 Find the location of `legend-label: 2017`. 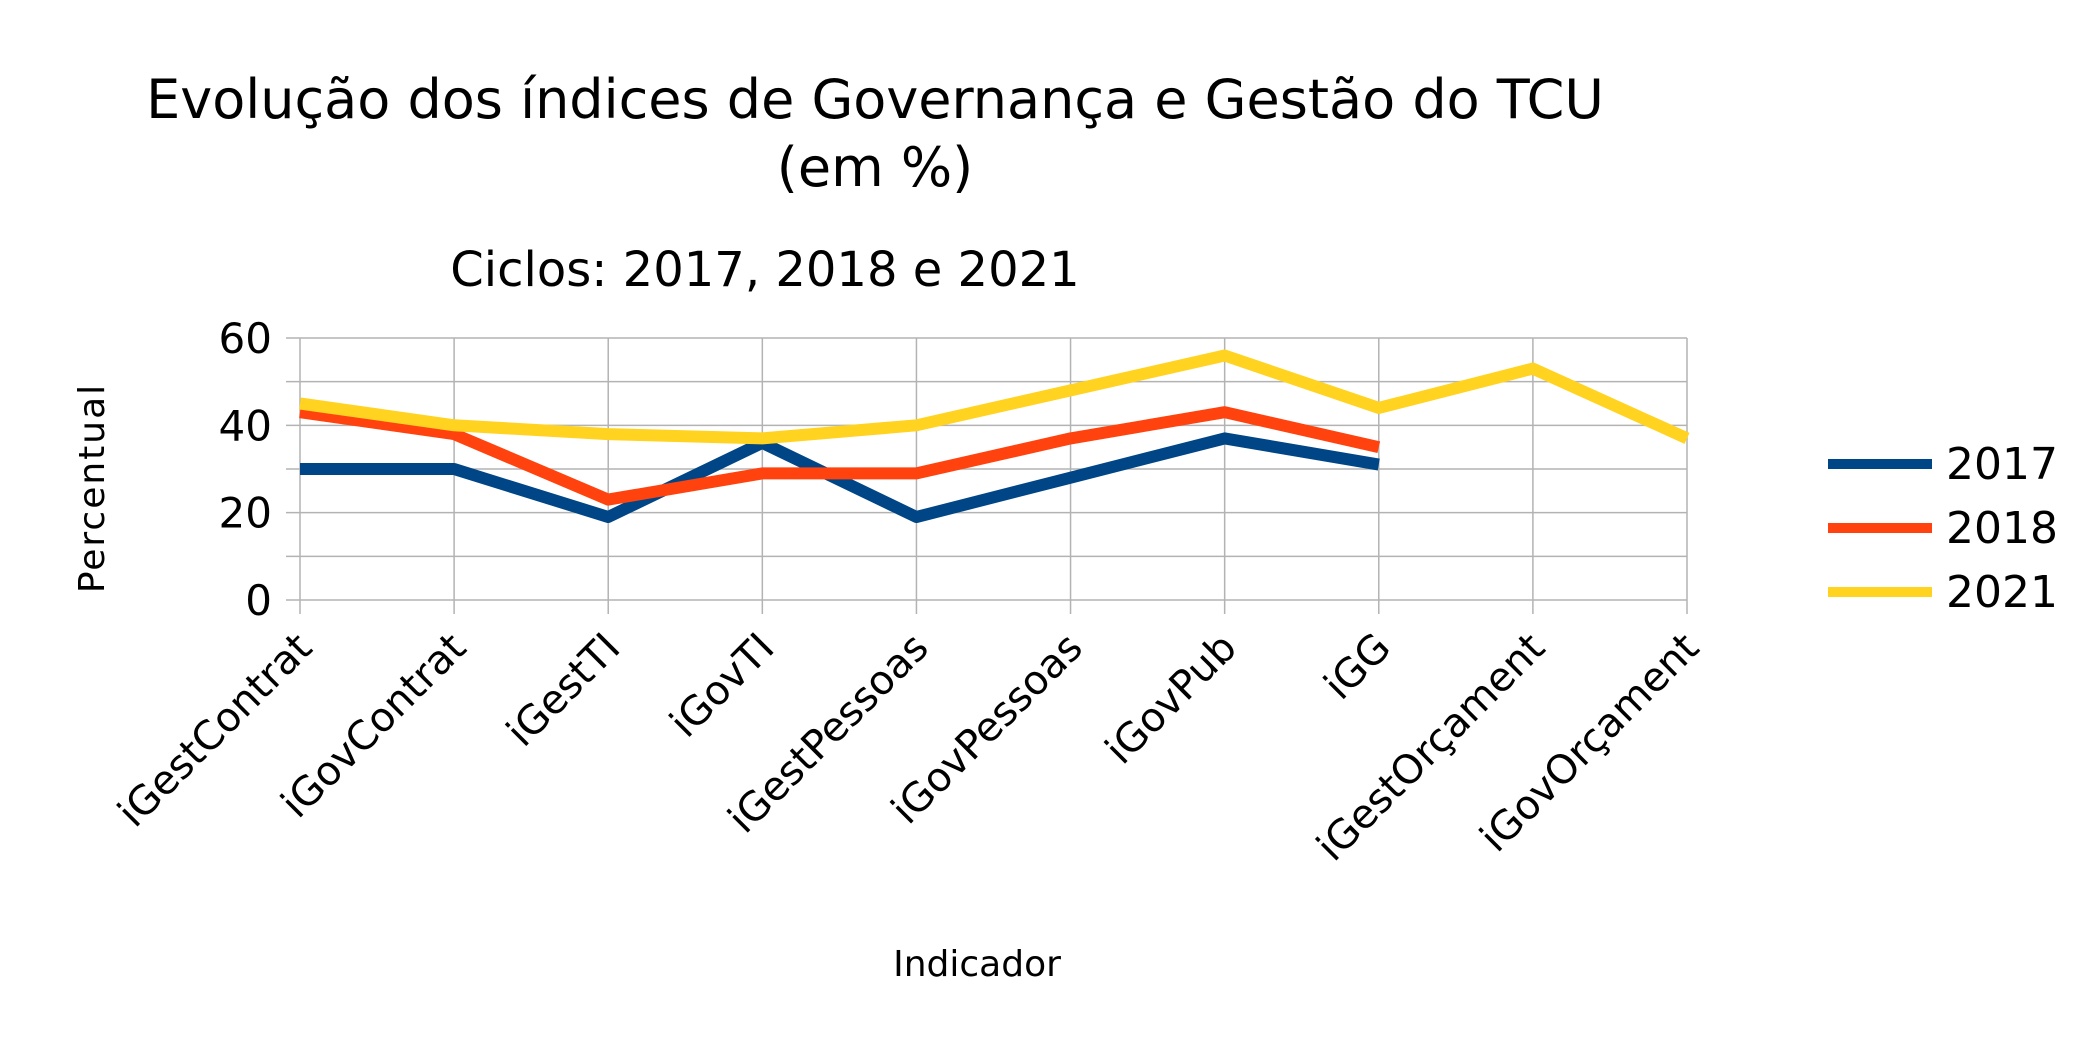

legend-label: 2017 is located at coordinates (2002, 464).